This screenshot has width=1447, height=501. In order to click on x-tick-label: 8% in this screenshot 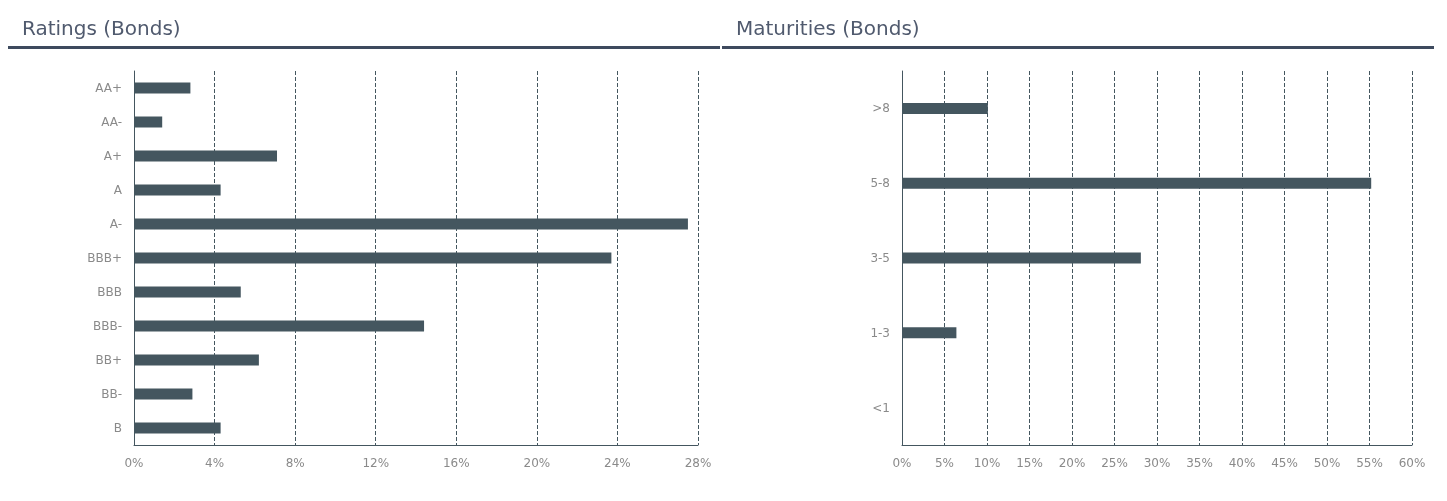, I will do `click(295, 463)`.